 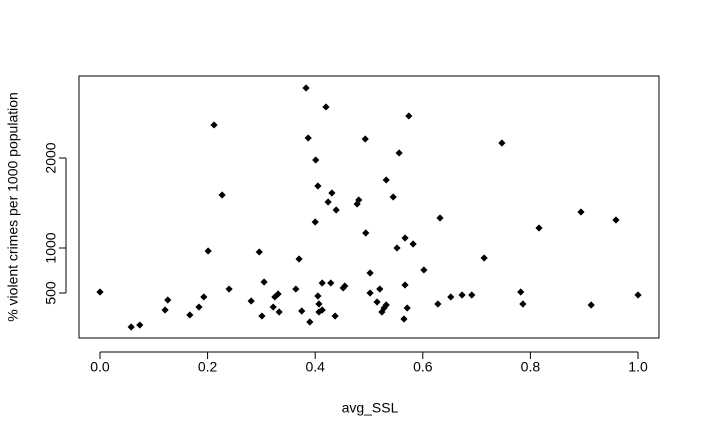 I want to click on y-tick-label: 1000, so click(x=51, y=247).